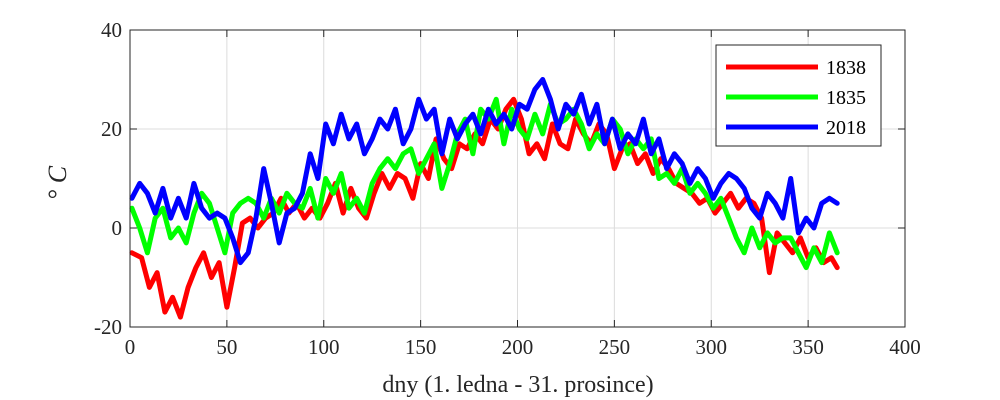 The image size is (1000, 400). What do you see at coordinates (111, 129) in the screenshot?
I see `y-tick-label: 20` at bounding box center [111, 129].